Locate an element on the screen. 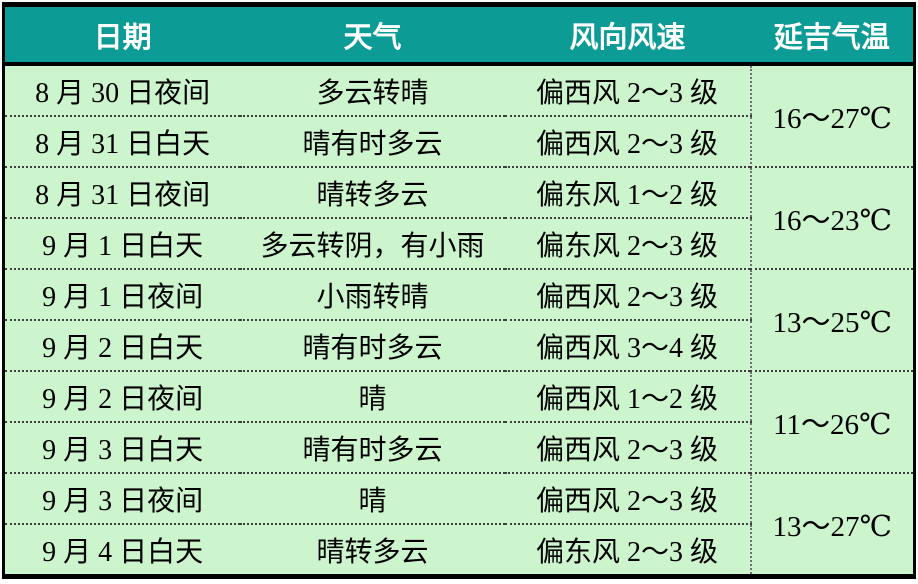 Image resolution: width=918 pixels, height=584 pixels. temperature-cell: 16～27℃ is located at coordinates (832, 116).